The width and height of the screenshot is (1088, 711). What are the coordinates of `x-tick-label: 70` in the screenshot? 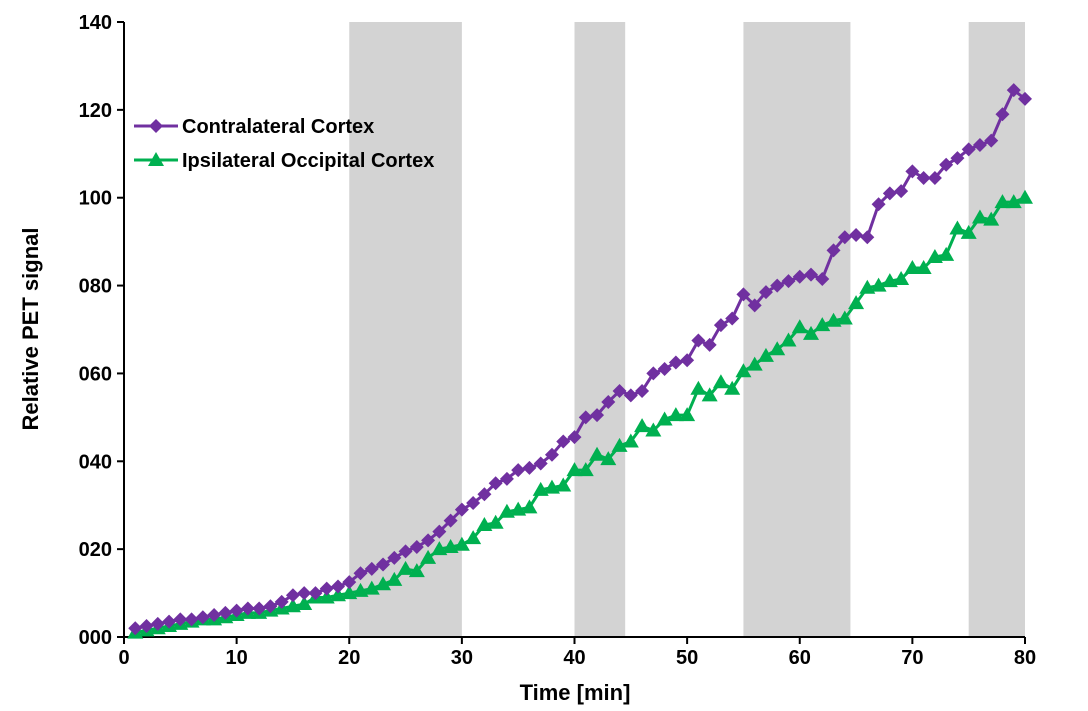 It's located at (912, 658).